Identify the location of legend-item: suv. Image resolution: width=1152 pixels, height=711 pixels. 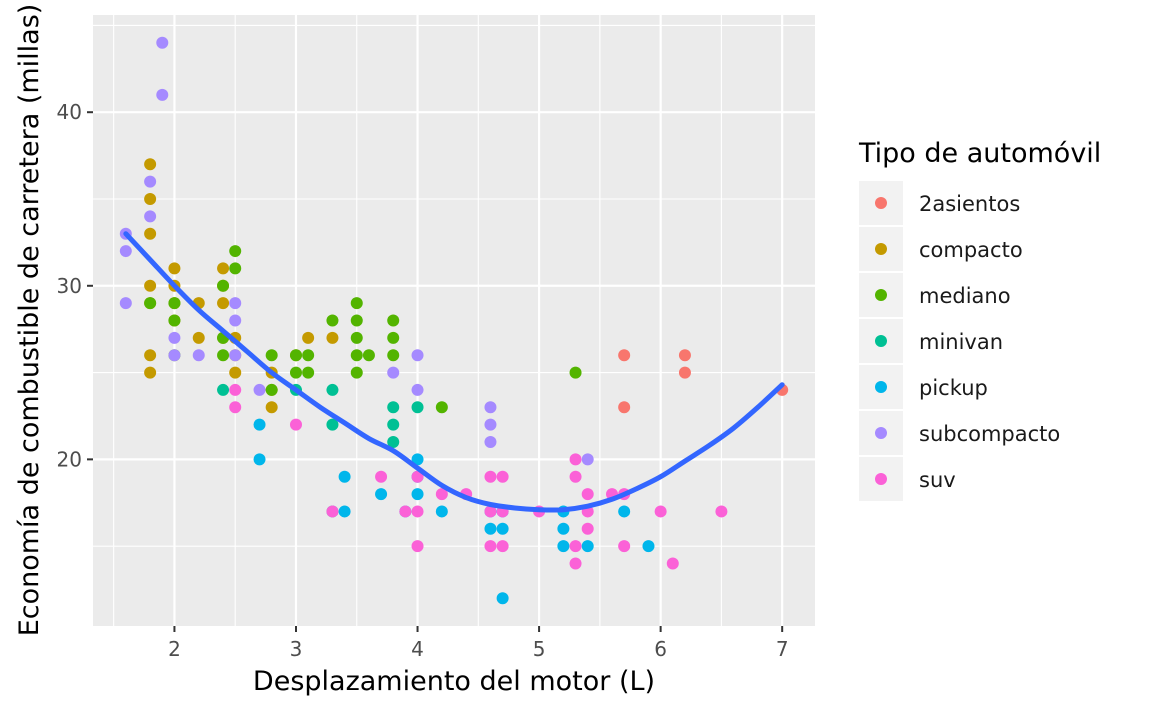
(907, 479).